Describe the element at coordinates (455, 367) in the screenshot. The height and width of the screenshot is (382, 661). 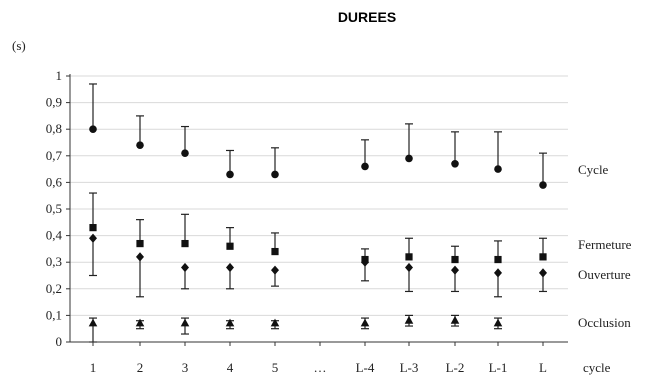
I see `x-tick-label: L-2` at that location.